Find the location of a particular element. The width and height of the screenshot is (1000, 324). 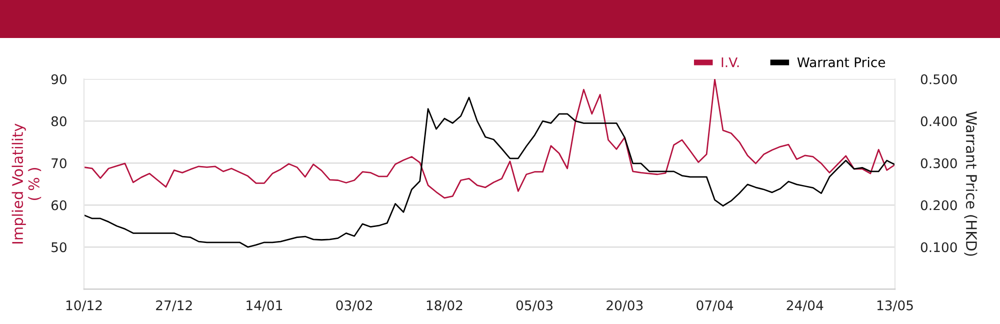

y2-tick-label: 0.400 is located at coordinates (938, 121).